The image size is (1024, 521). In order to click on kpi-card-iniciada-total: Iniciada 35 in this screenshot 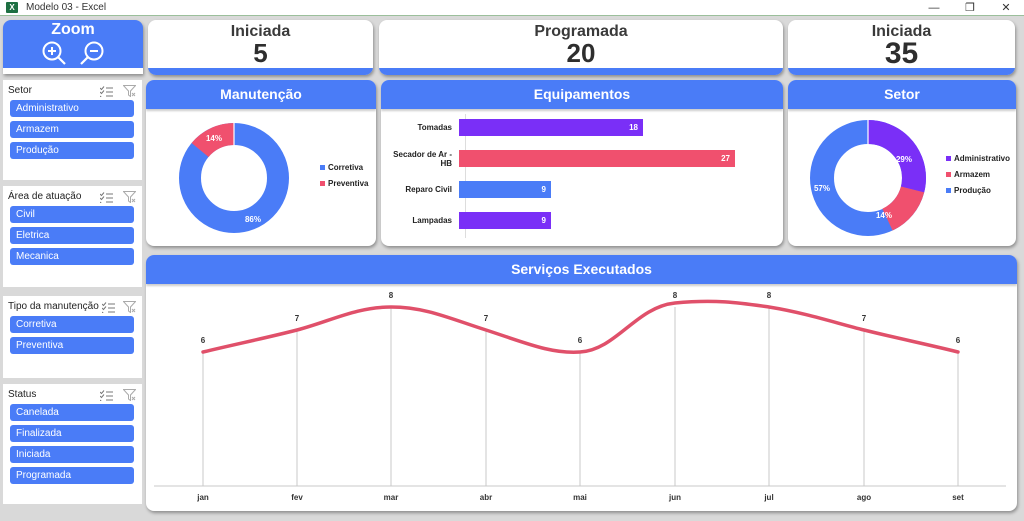, I will do `click(901, 47)`.